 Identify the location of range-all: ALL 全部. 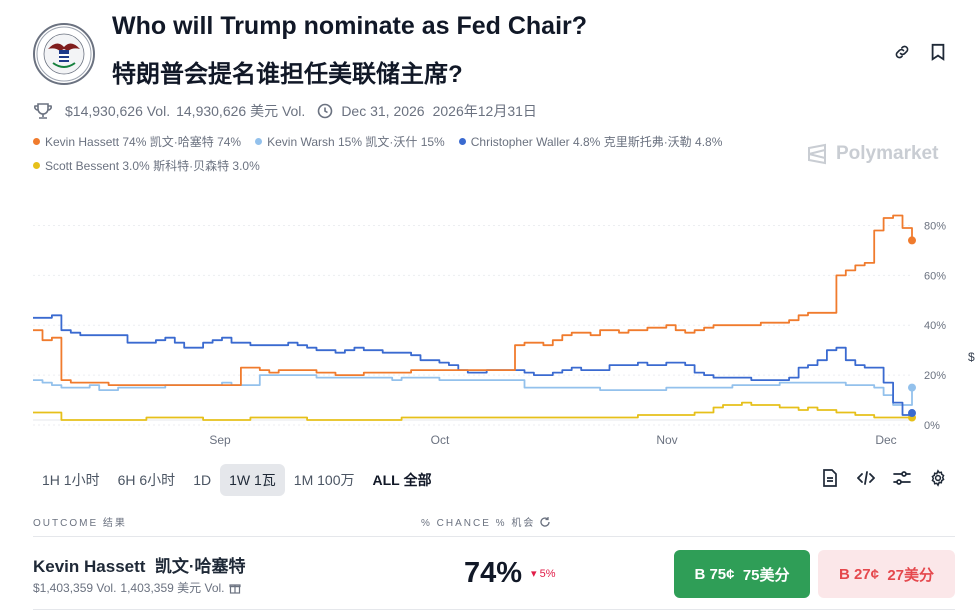
(402, 480).